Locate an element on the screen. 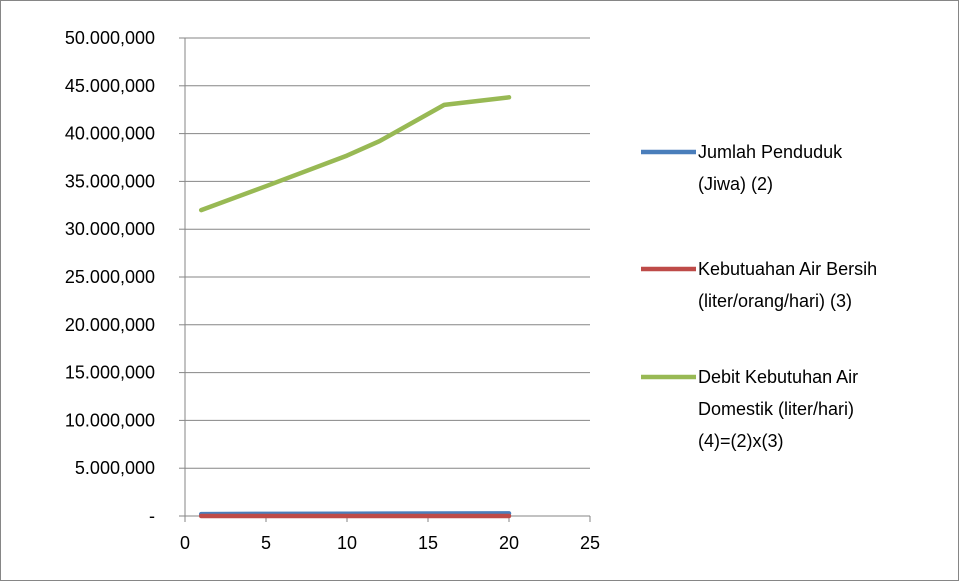 Image resolution: width=959 pixels, height=581 pixels. y-tick-label: 25.000,000 is located at coordinates (110, 277).